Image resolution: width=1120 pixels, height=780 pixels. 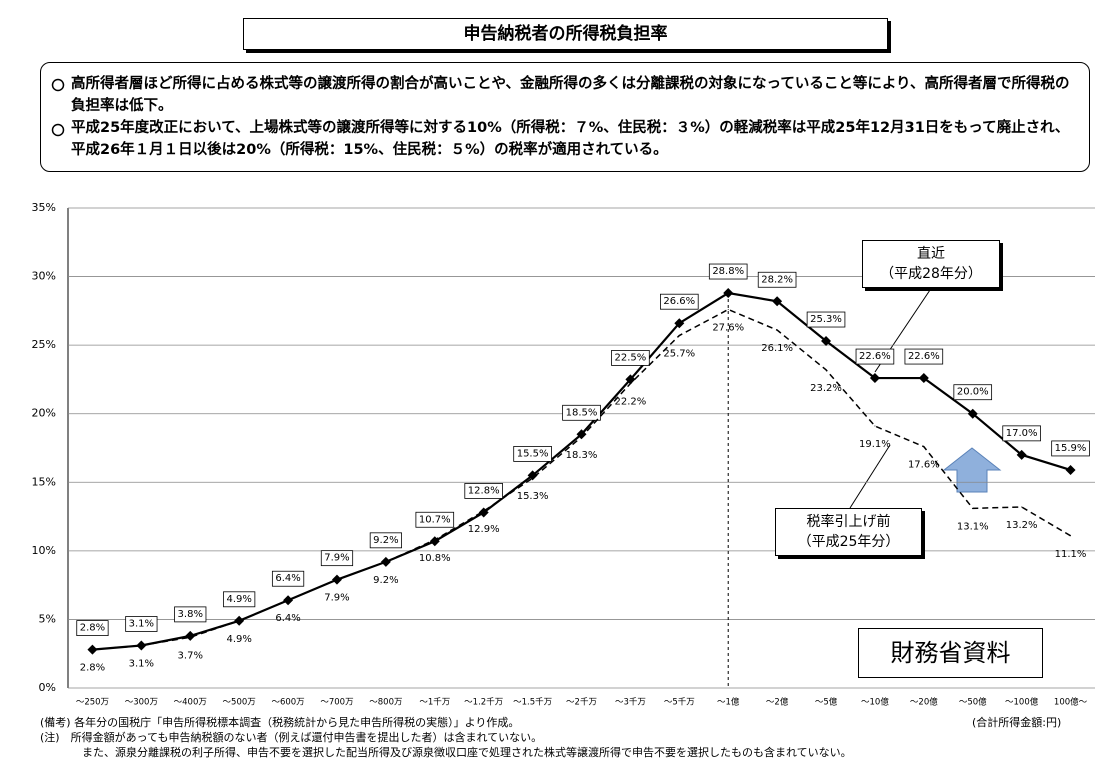 I want to click on value-label: 10.8%, so click(x=435, y=558).